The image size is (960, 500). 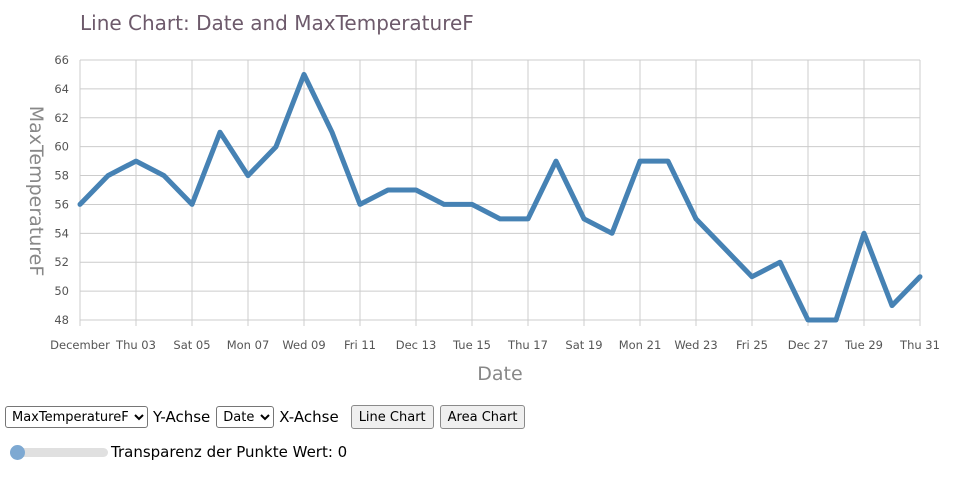 I want to click on y-tick-label: 62, so click(x=61, y=118).